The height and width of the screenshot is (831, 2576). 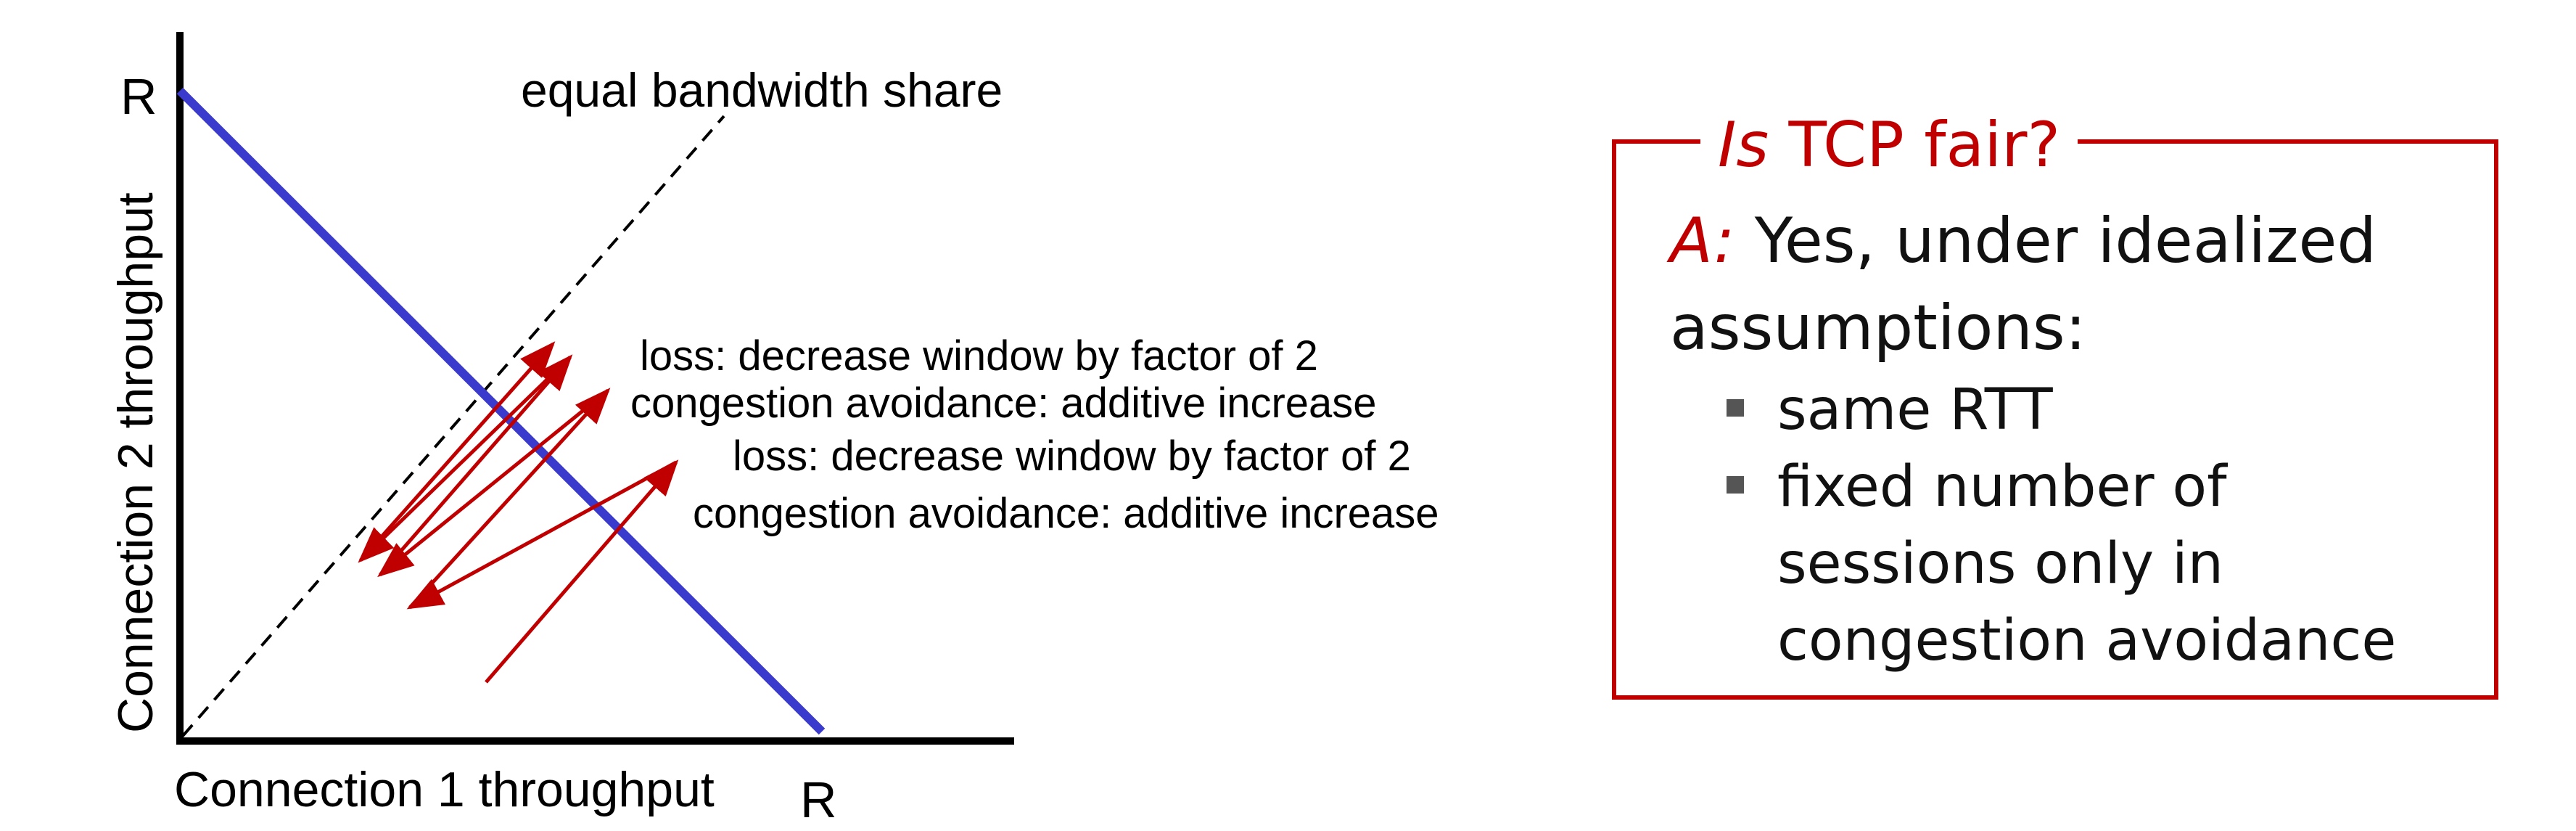 What do you see at coordinates (1743, 145) in the screenshot?
I see `callout-title-italic: Is` at bounding box center [1743, 145].